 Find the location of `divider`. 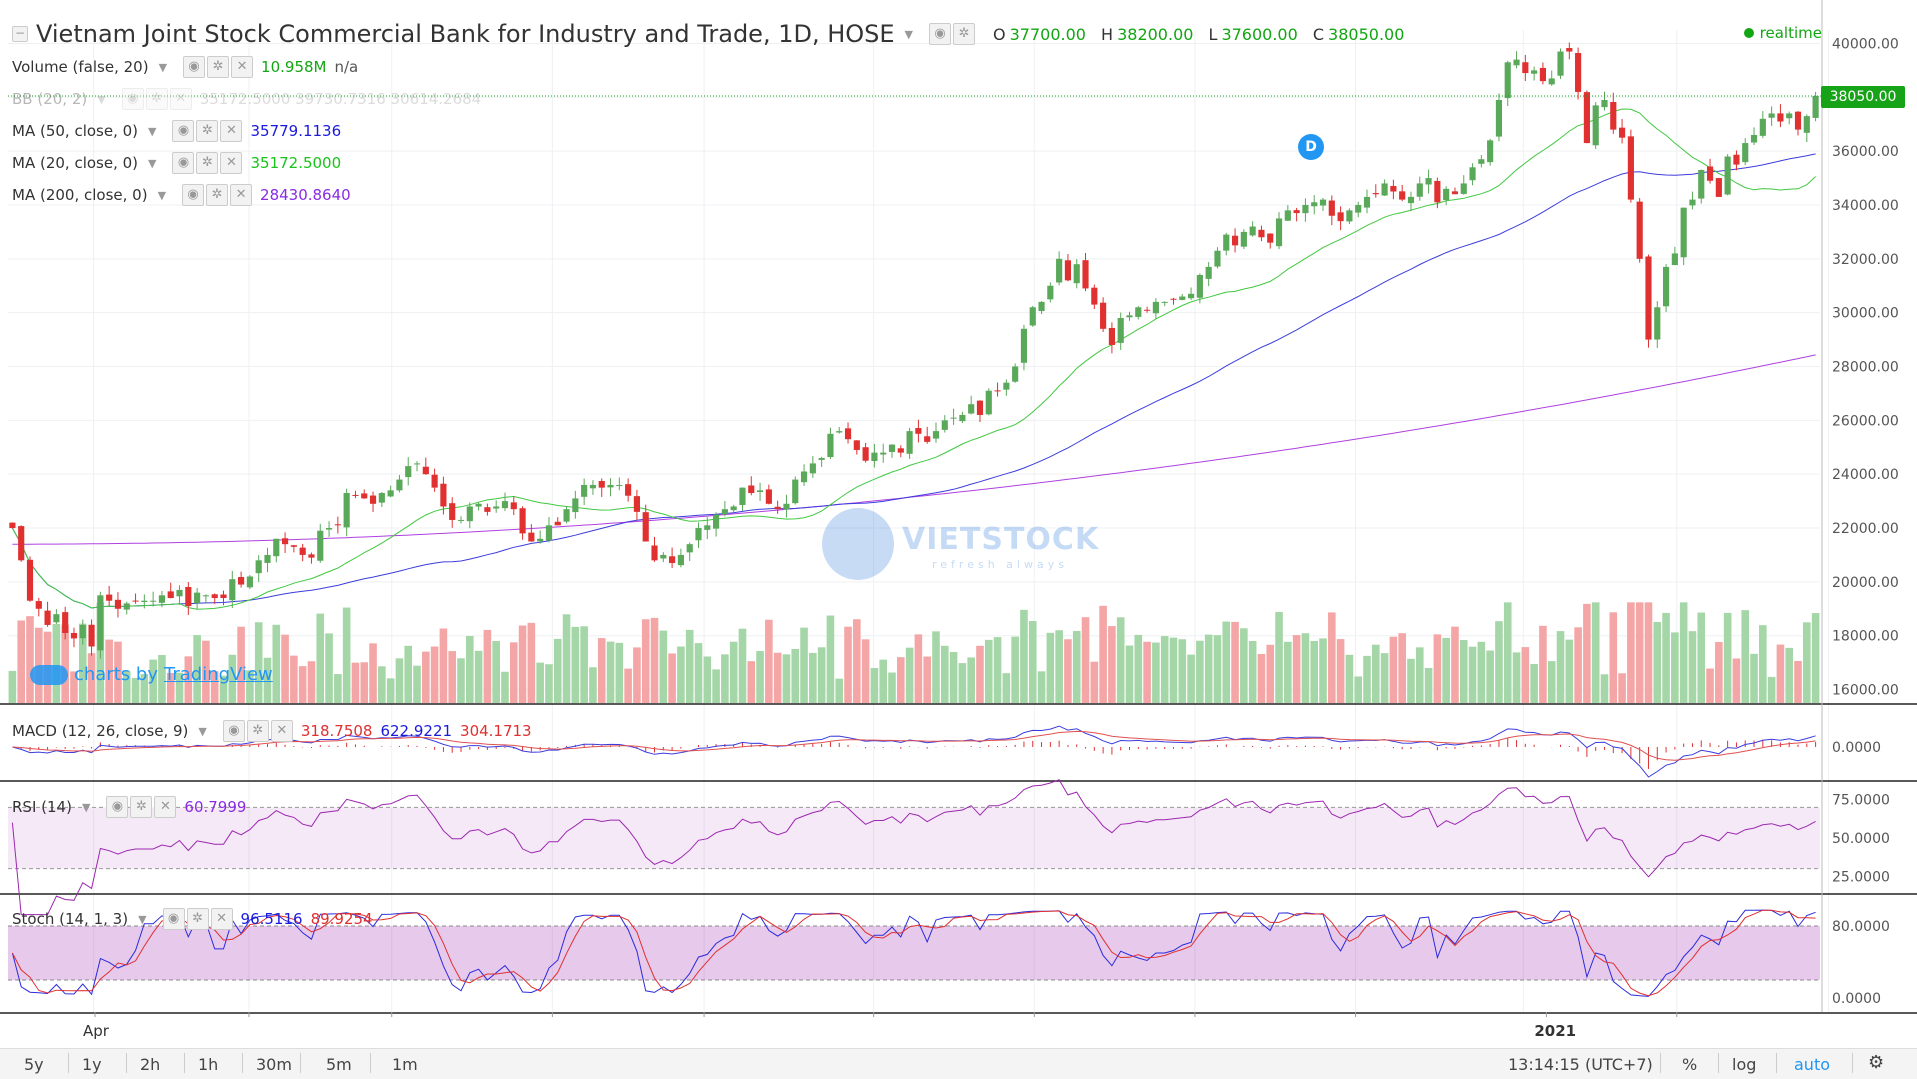

divider is located at coordinates (126, 1063).